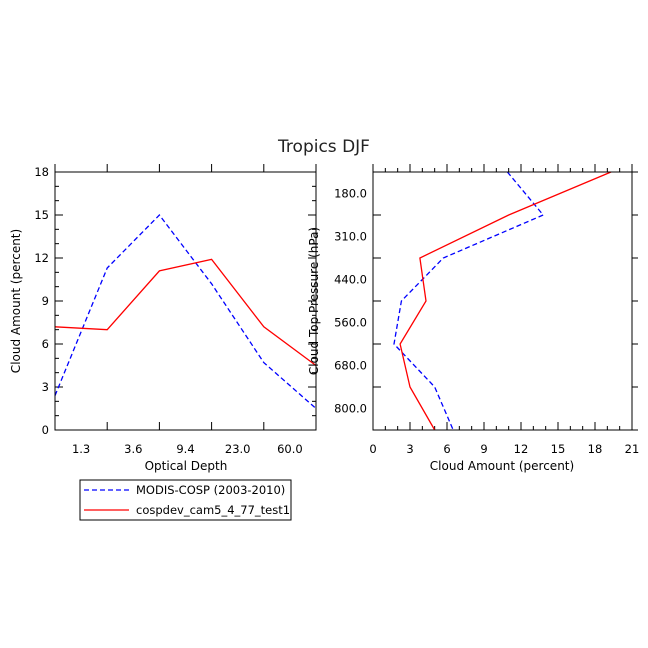 The width and height of the screenshot is (648, 648). I want to click on left-series-lines, so click(185, 311).